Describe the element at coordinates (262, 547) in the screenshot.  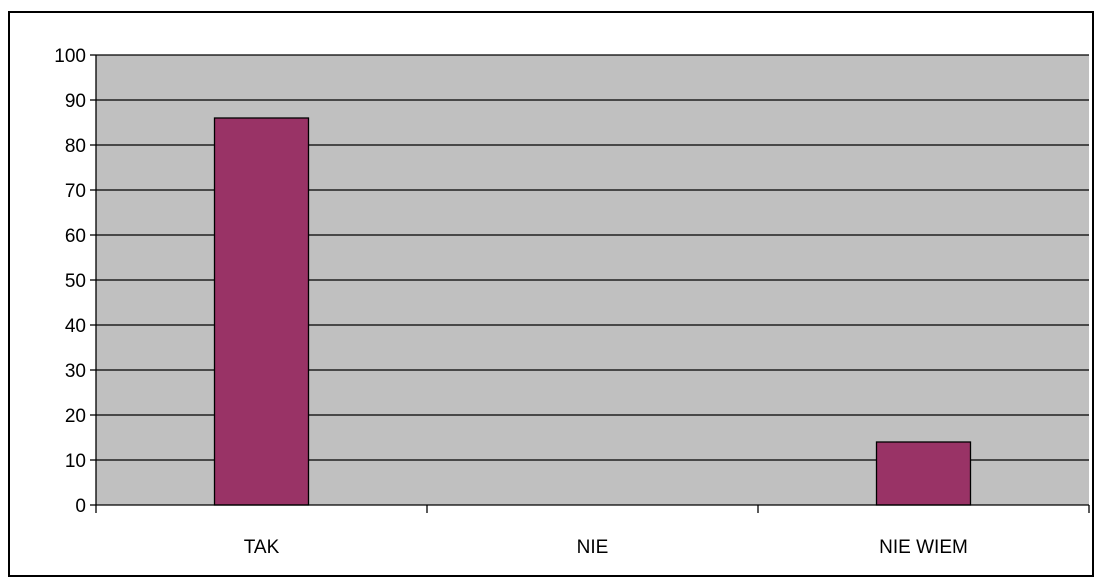
I see `x-tick-label: TAK` at that location.